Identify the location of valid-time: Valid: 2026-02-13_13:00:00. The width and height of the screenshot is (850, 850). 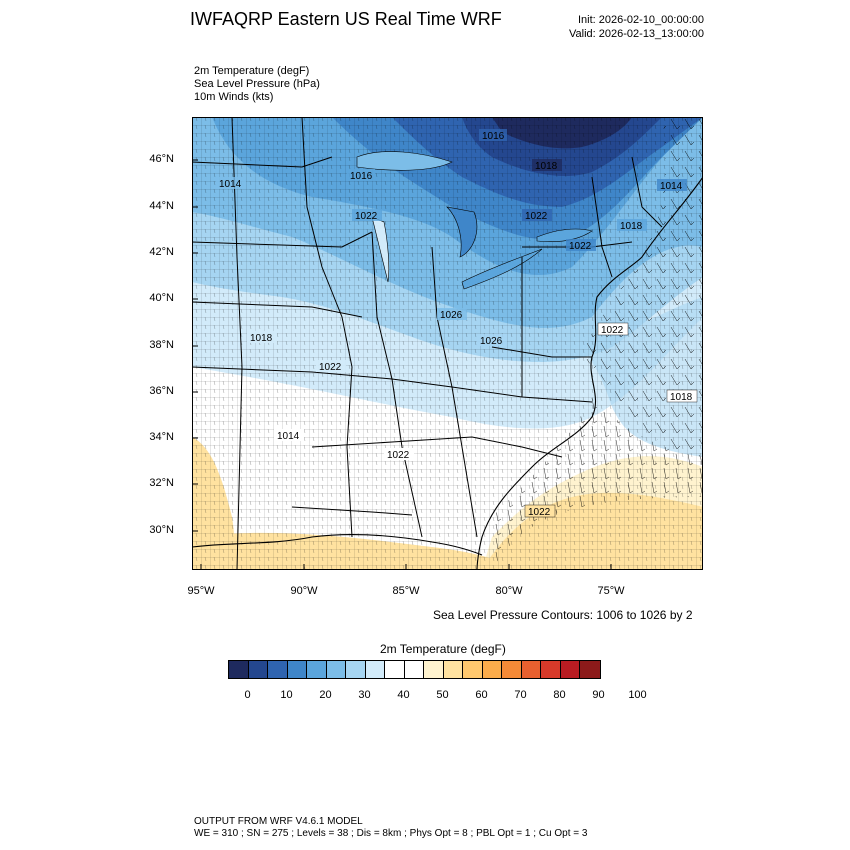
(636, 34).